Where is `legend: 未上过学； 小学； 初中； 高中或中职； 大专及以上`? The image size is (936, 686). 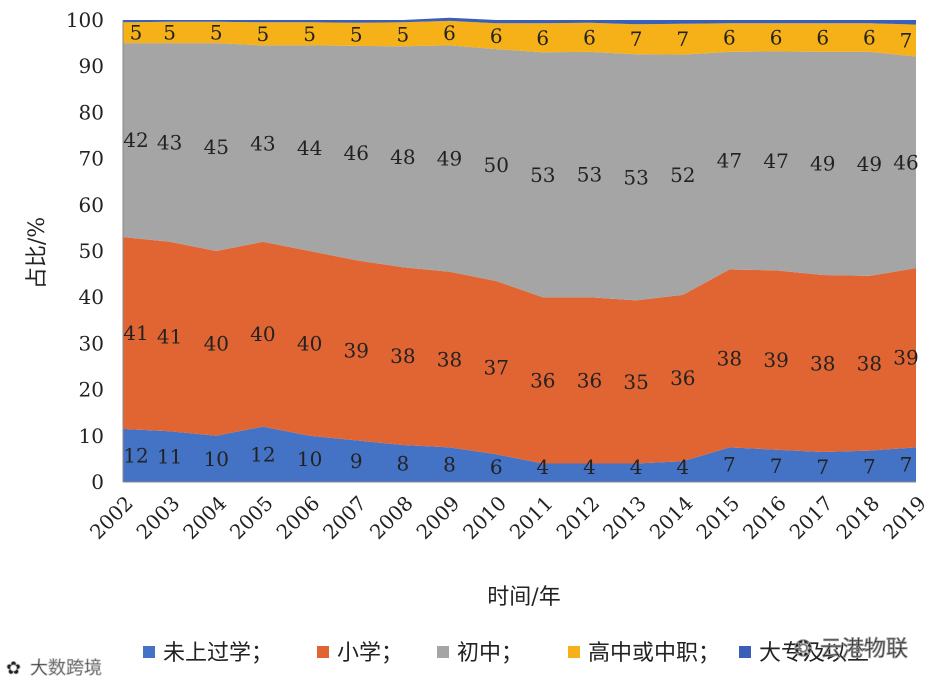
legend: 未上过学； 小学； 初中； 高中或中职； 大专及以上 is located at coordinates (506, 653).